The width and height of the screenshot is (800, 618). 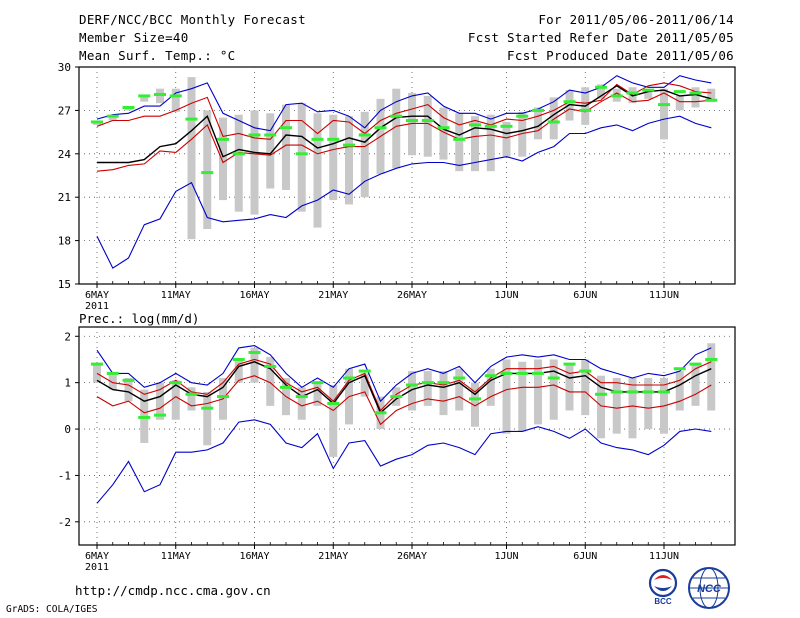 What do you see at coordinates (64, 475) in the screenshot?
I see `panel2-ytick-label: -1` at bounding box center [64, 475].